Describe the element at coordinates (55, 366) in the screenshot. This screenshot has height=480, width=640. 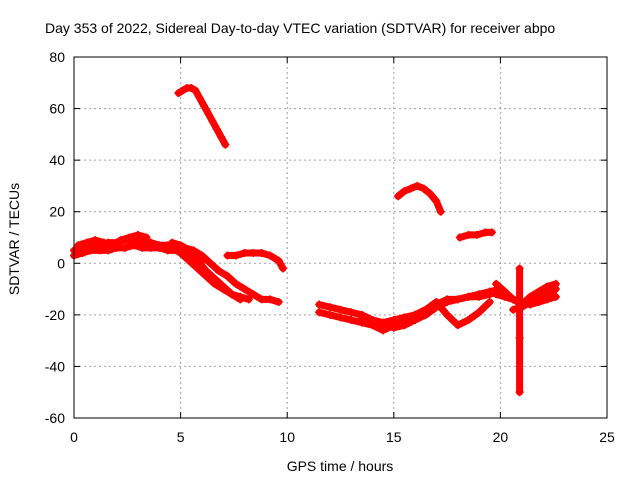
I see `y-tick-label: -40` at that location.